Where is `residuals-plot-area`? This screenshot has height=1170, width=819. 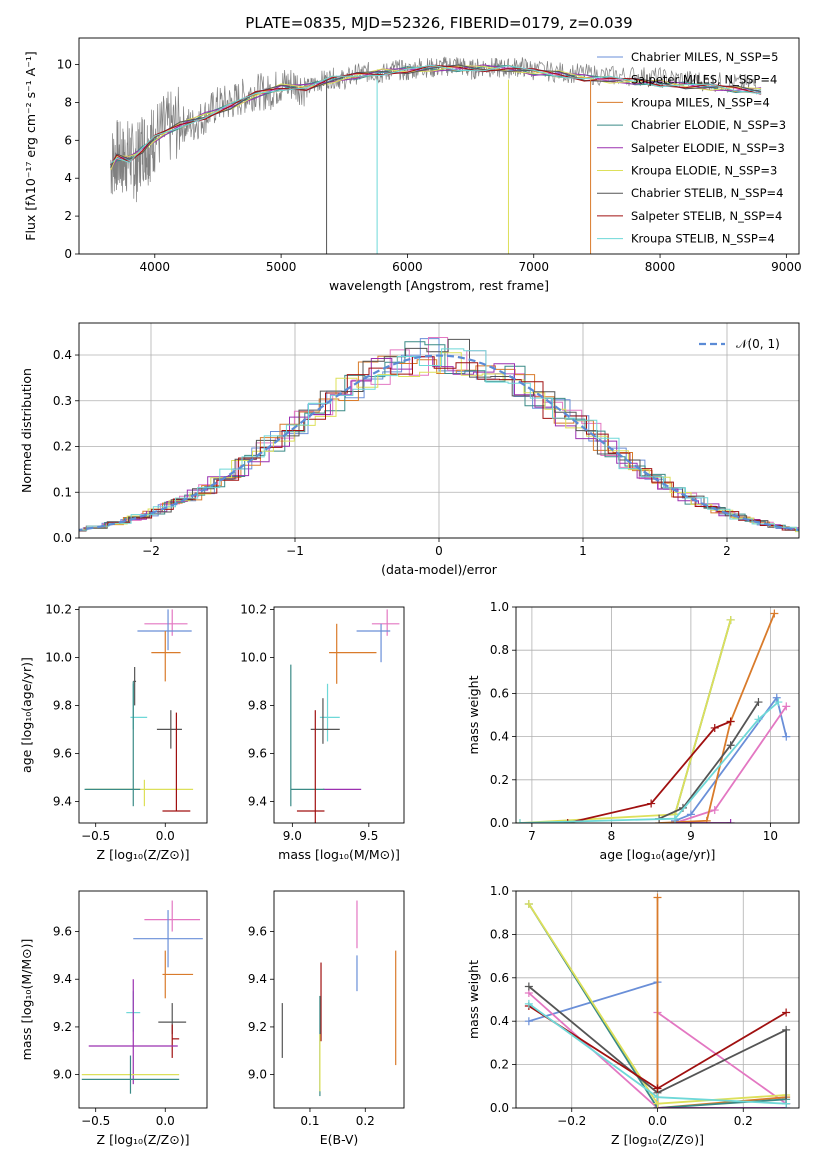 residuals-plot-area is located at coordinates (439, 435).